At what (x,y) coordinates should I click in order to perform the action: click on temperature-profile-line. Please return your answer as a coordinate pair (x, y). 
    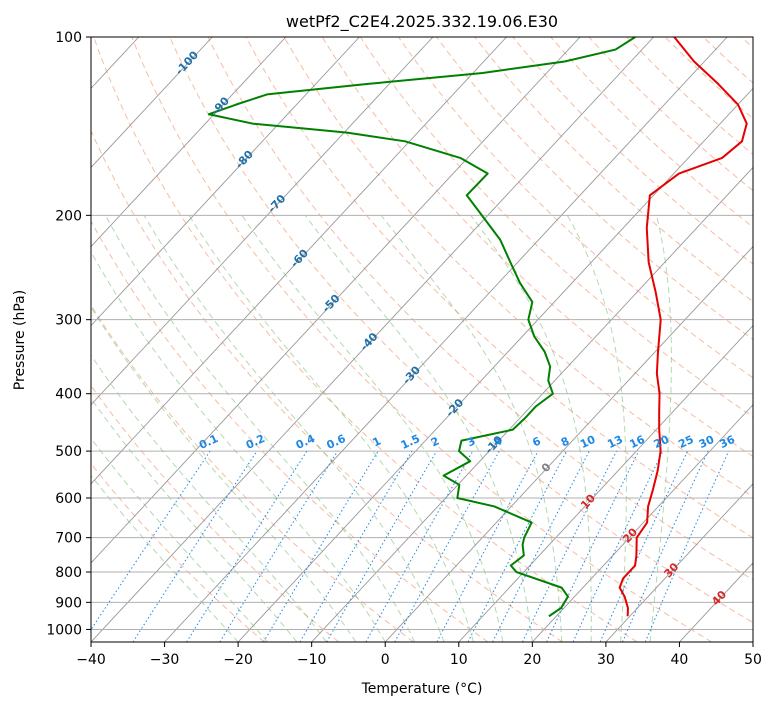
    Looking at the image, I should click on (683, 327).